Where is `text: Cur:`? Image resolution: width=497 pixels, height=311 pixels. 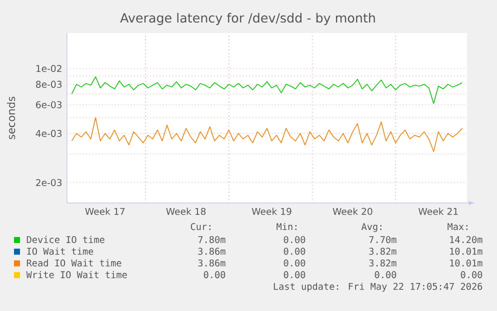 text: Cur: is located at coordinates (200, 226).